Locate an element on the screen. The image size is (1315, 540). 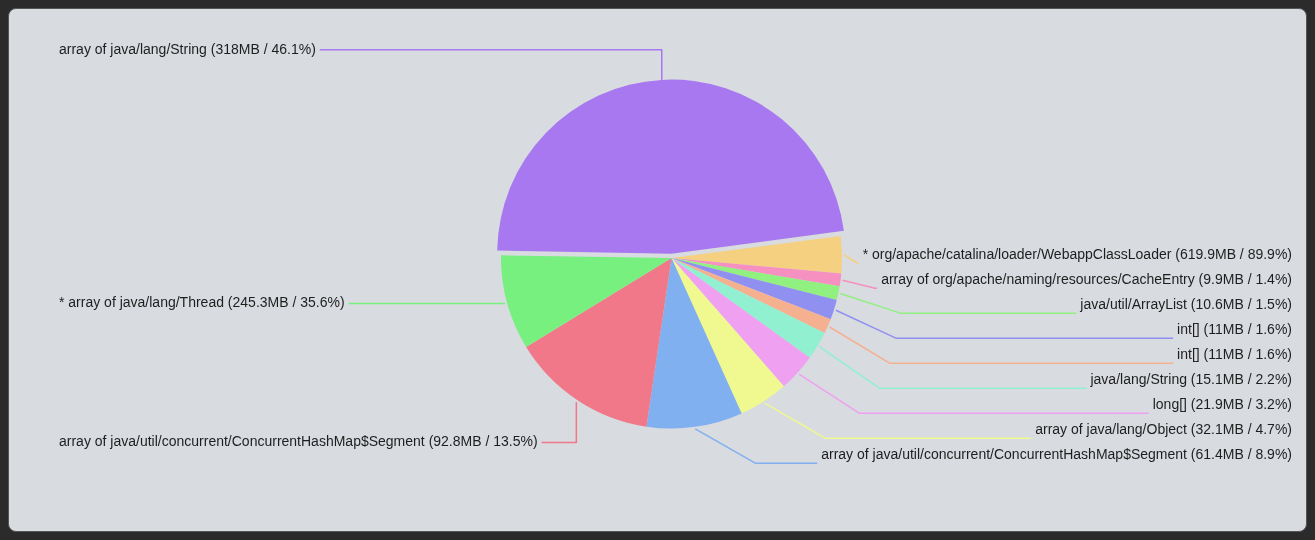
slice-label: * org/apache/catalina/loader/WebappClassLoader (619.9MB / 89.9%) is located at coordinates (1077, 253).